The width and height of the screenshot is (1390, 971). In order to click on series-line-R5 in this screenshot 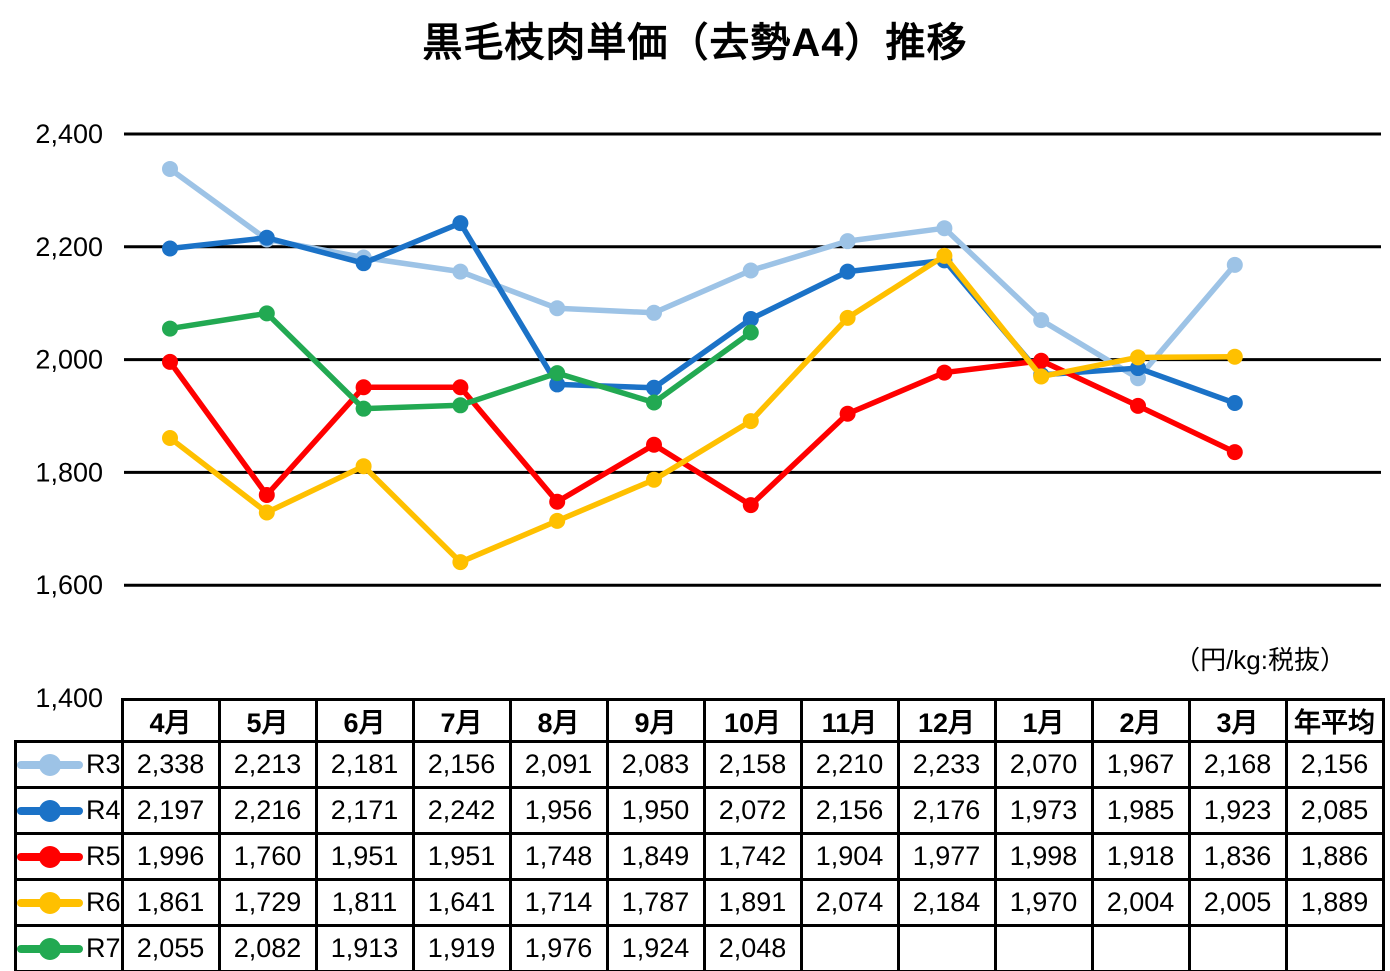, I will do `click(702, 432)`.